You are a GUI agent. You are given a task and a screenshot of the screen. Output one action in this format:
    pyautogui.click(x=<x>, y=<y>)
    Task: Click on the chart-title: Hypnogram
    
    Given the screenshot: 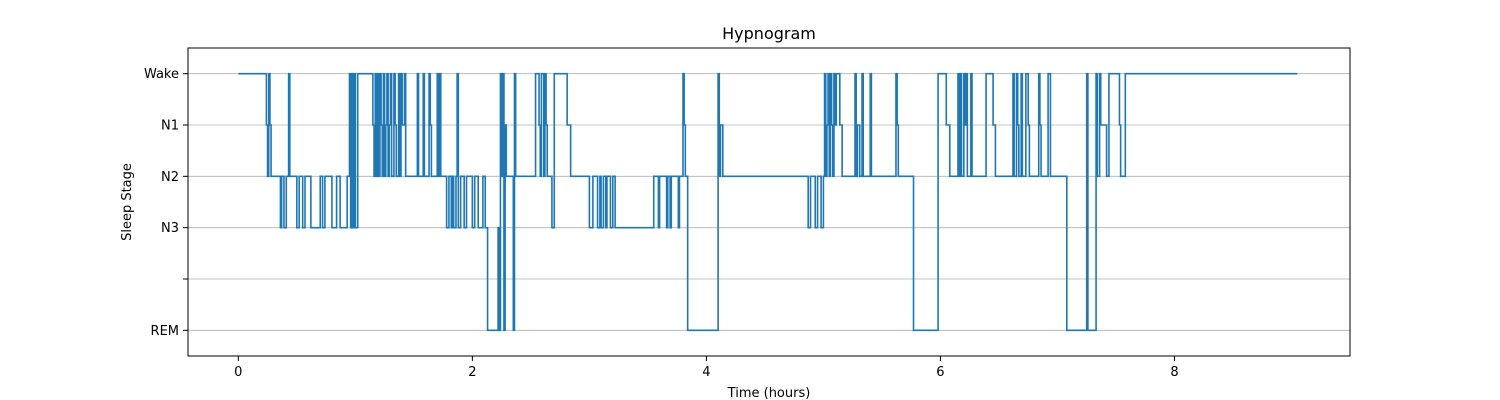 What is the action you would take?
    pyautogui.click(x=769, y=33)
    